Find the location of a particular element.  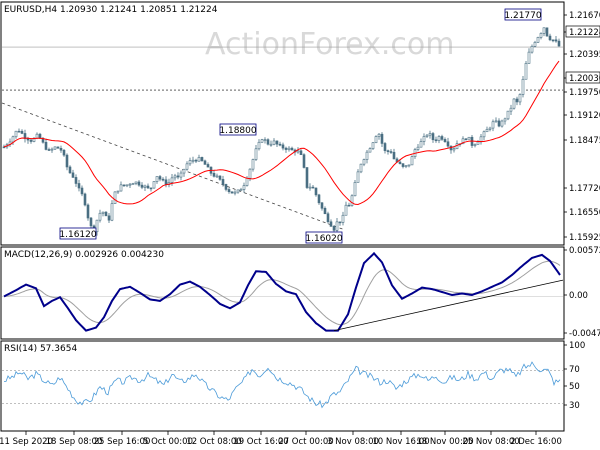

svg-text: 1.16120 is located at coordinates (77, 235).